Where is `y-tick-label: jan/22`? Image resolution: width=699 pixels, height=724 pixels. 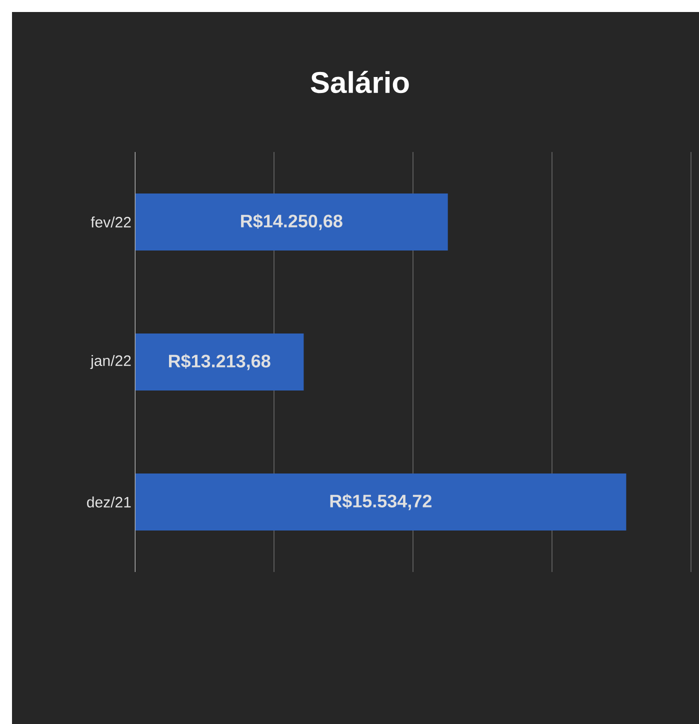 y-tick-label: jan/22 is located at coordinates (110, 362).